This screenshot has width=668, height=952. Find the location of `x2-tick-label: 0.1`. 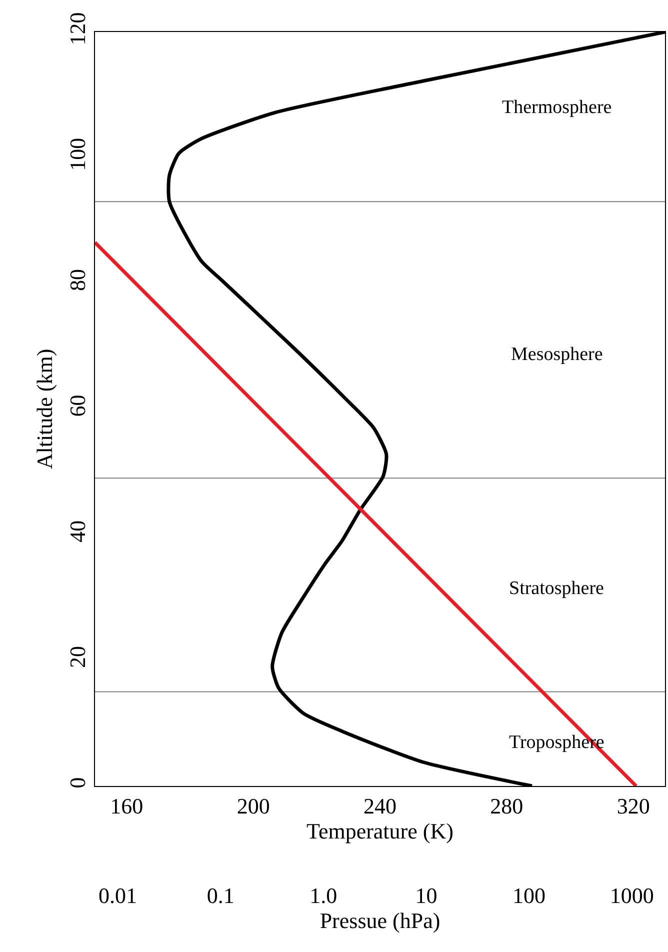

x2-tick-label: 0.1 is located at coordinates (220, 895).